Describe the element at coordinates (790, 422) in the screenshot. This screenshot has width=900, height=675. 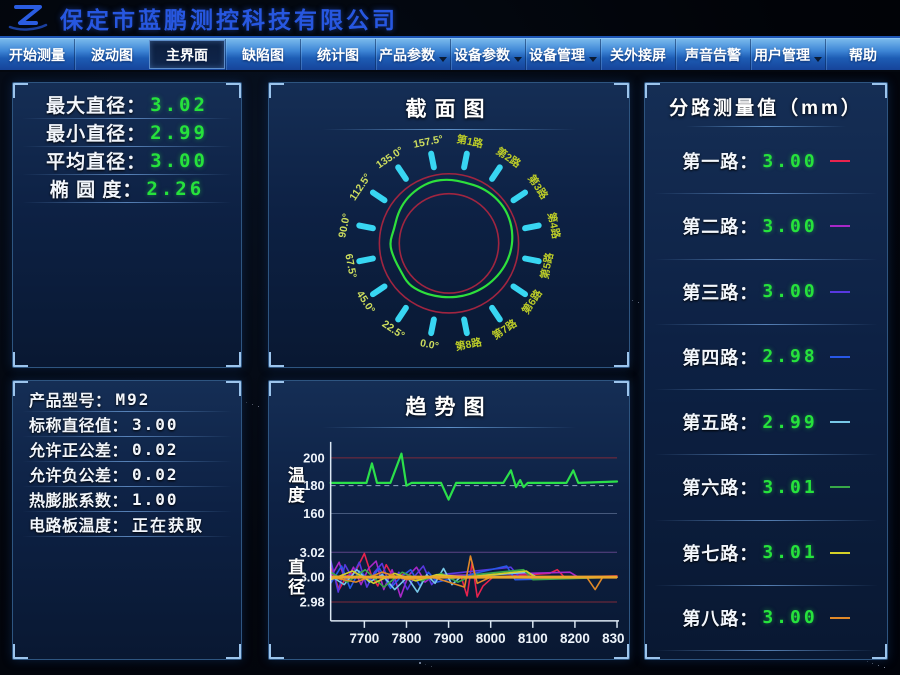
I see `channel-value: 2.99` at that location.